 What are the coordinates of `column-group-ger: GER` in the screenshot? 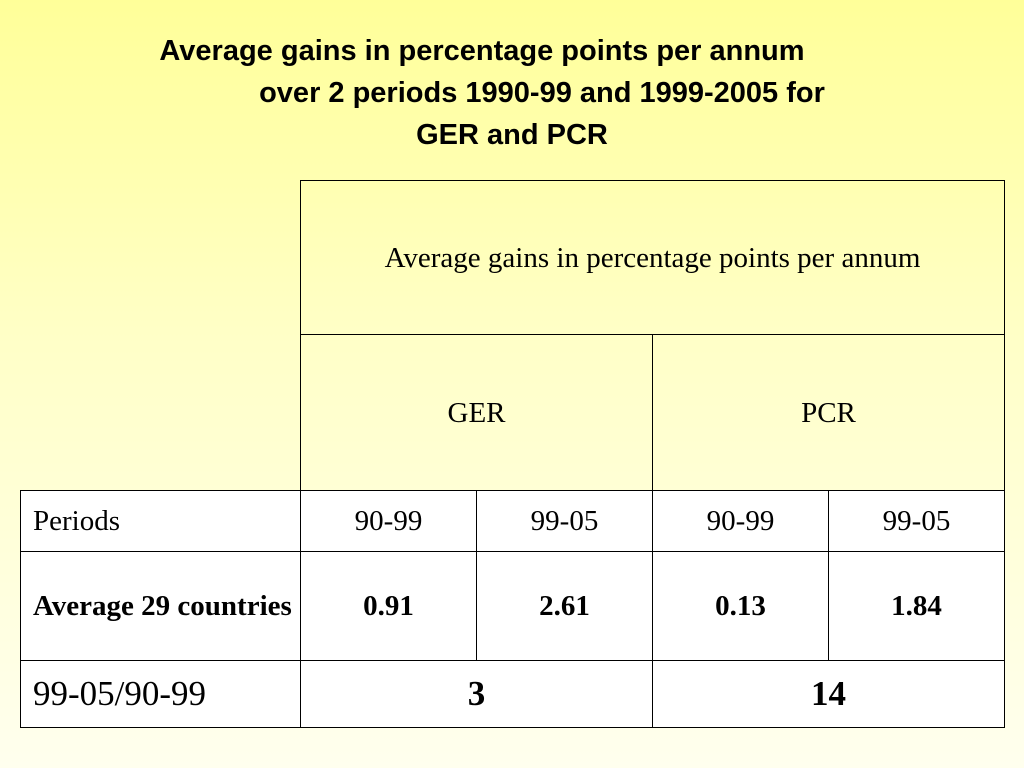 It's located at (476, 412).